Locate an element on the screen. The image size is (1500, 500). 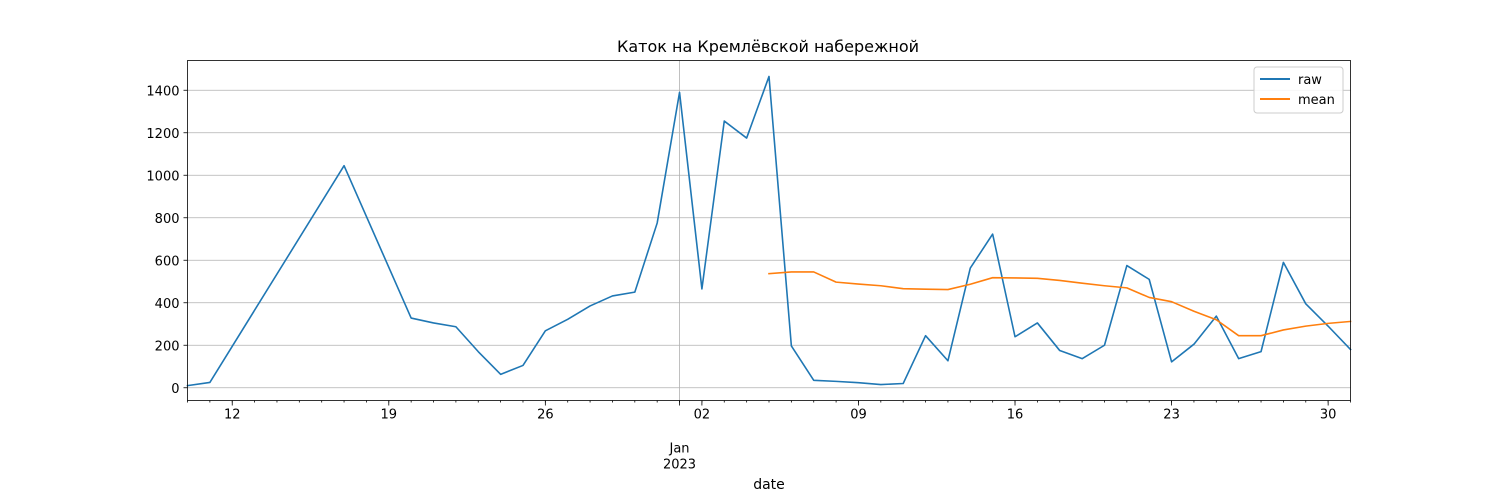
x-tick-label: 02 is located at coordinates (702, 415).